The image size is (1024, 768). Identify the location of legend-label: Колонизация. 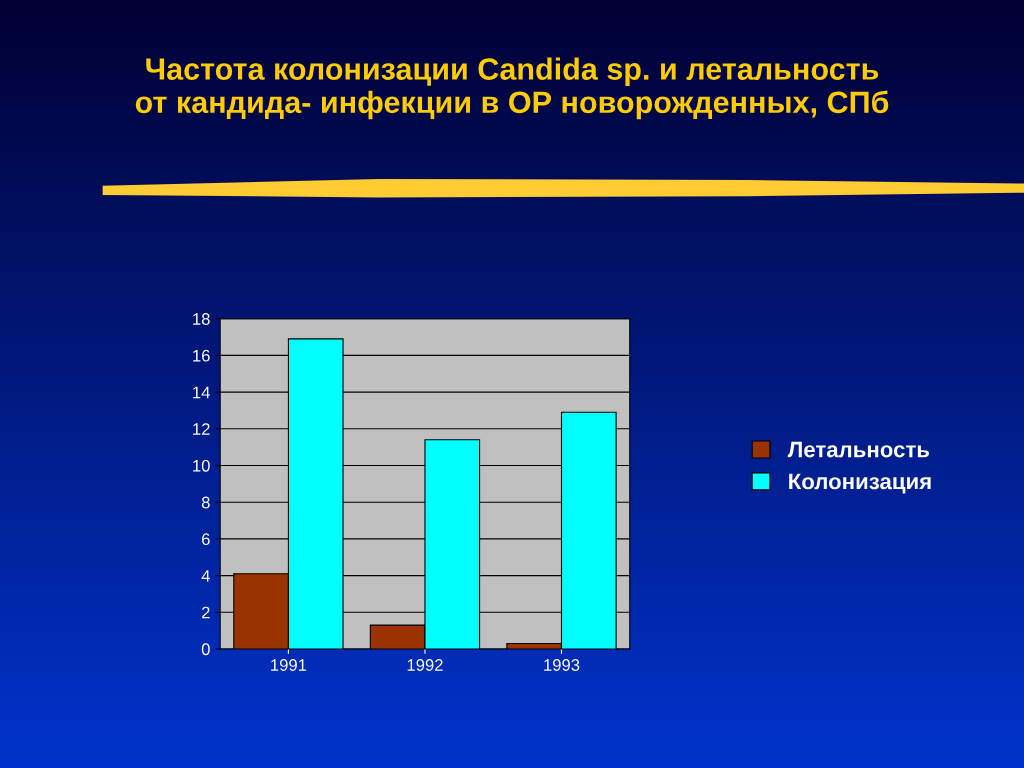
(860, 483).